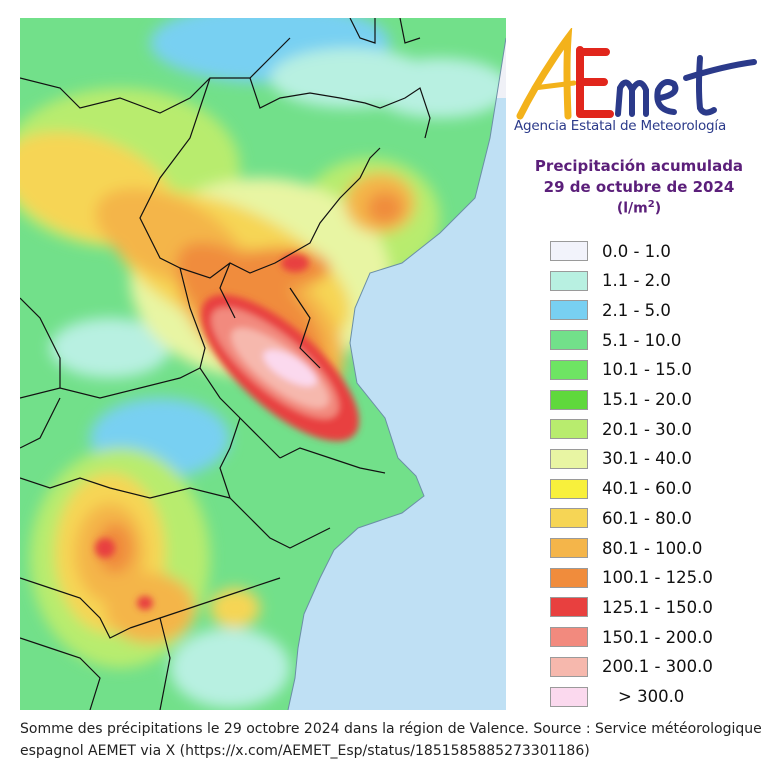  What do you see at coordinates (639, 166) in the screenshot?
I see `map-title: Precipitación acumulada` at bounding box center [639, 166].